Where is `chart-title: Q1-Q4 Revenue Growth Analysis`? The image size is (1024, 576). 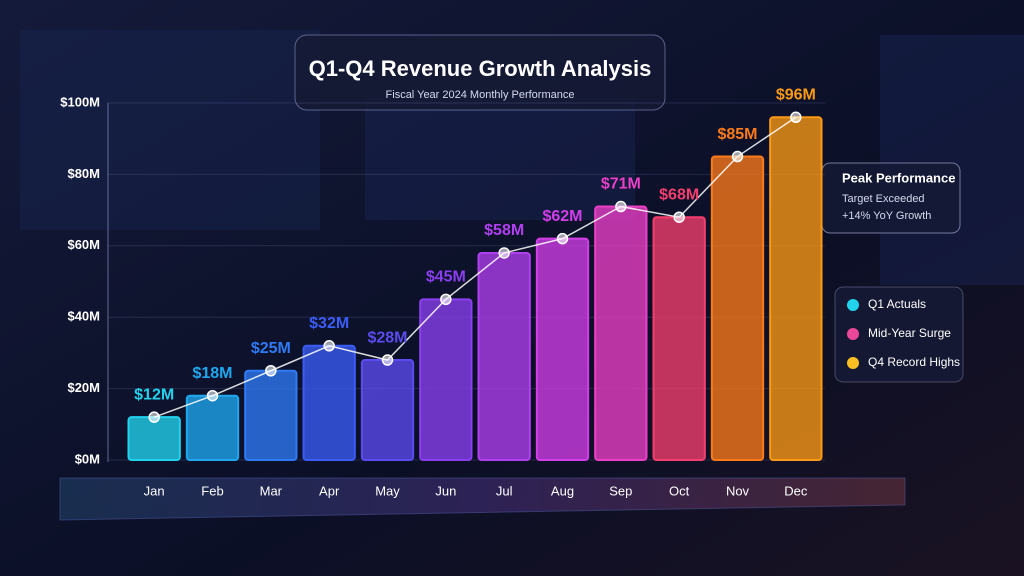
chart-title: Q1-Q4 Revenue Growth Analysis is located at coordinates (480, 68).